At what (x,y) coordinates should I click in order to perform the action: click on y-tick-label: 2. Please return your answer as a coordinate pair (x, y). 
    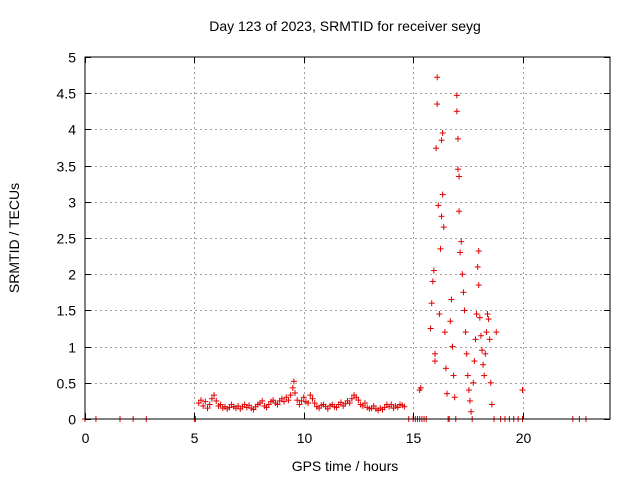
    Looking at the image, I should click on (72, 275).